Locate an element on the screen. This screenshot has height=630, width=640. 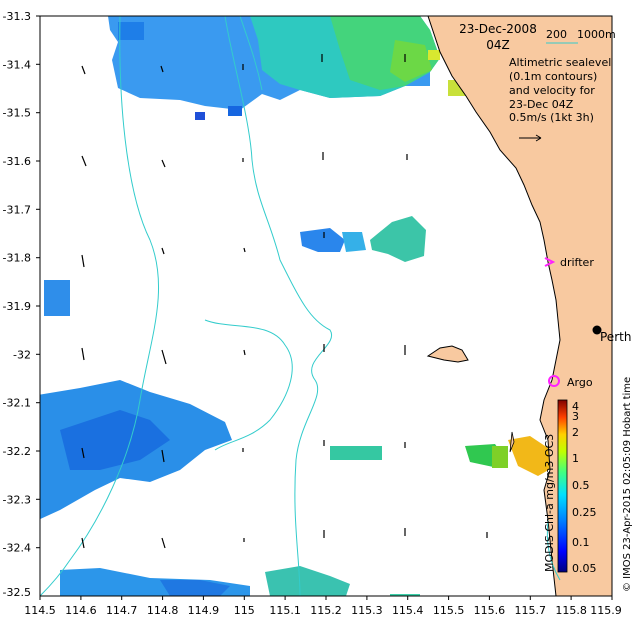
velocity-scale-arrow is located at coordinates (530, 138).